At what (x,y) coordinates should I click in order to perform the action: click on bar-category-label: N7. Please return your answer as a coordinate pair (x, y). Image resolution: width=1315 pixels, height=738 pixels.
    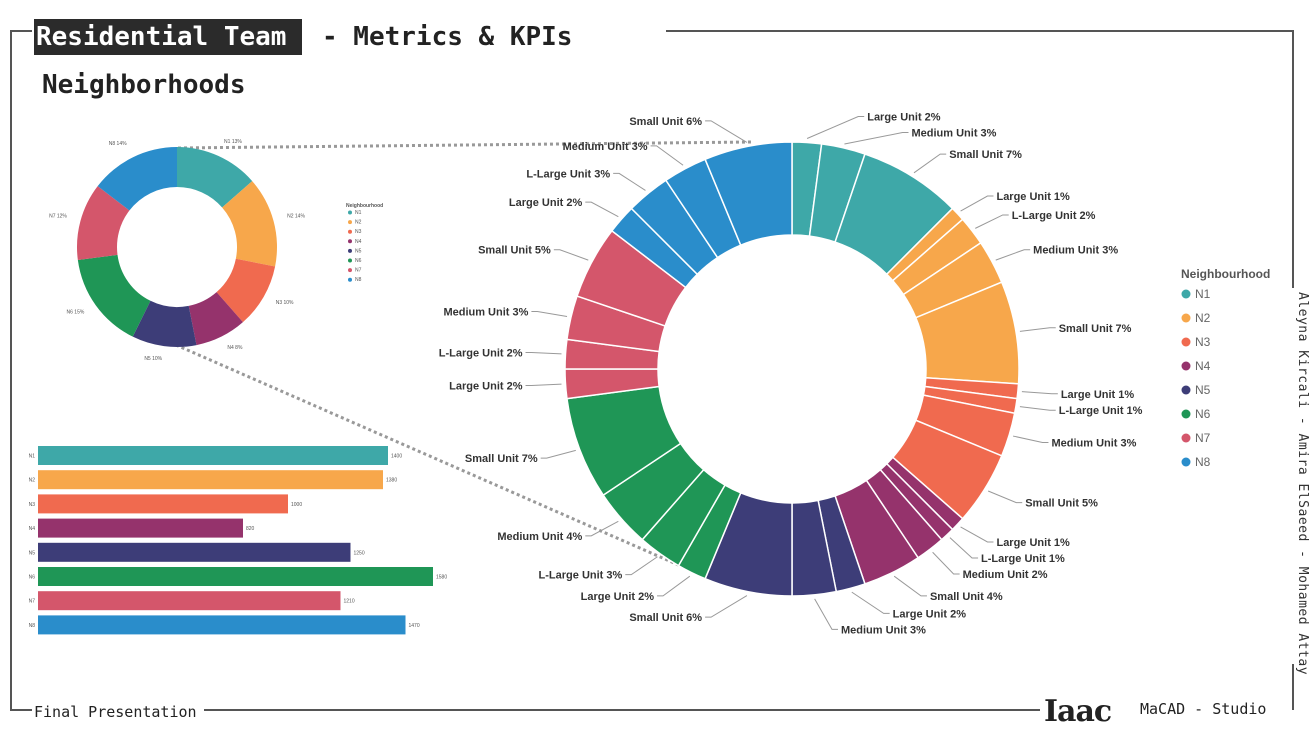
    Looking at the image, I should click on (32, 602).